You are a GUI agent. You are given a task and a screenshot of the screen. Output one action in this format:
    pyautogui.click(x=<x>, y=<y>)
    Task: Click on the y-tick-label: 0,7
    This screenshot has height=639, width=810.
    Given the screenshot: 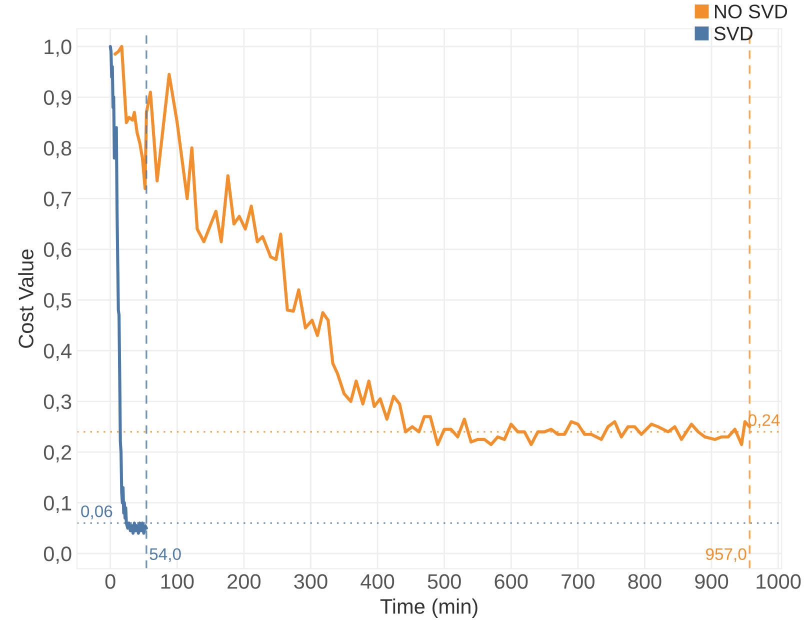 What is the action you would take?
    pyautogui.click(x=58, y=200)
    